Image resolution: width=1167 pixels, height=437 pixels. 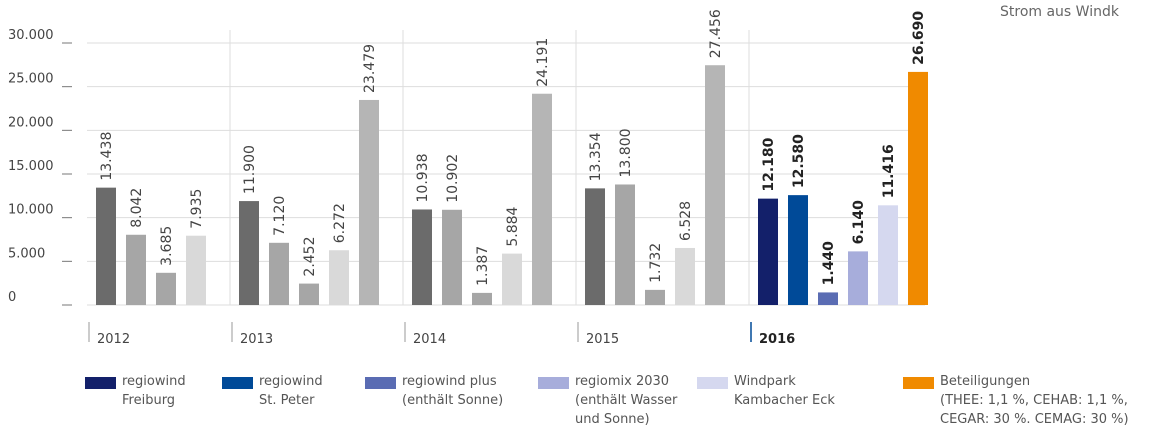 I want to click on y-tick-label: 15.000, so click(x=31, y=166).